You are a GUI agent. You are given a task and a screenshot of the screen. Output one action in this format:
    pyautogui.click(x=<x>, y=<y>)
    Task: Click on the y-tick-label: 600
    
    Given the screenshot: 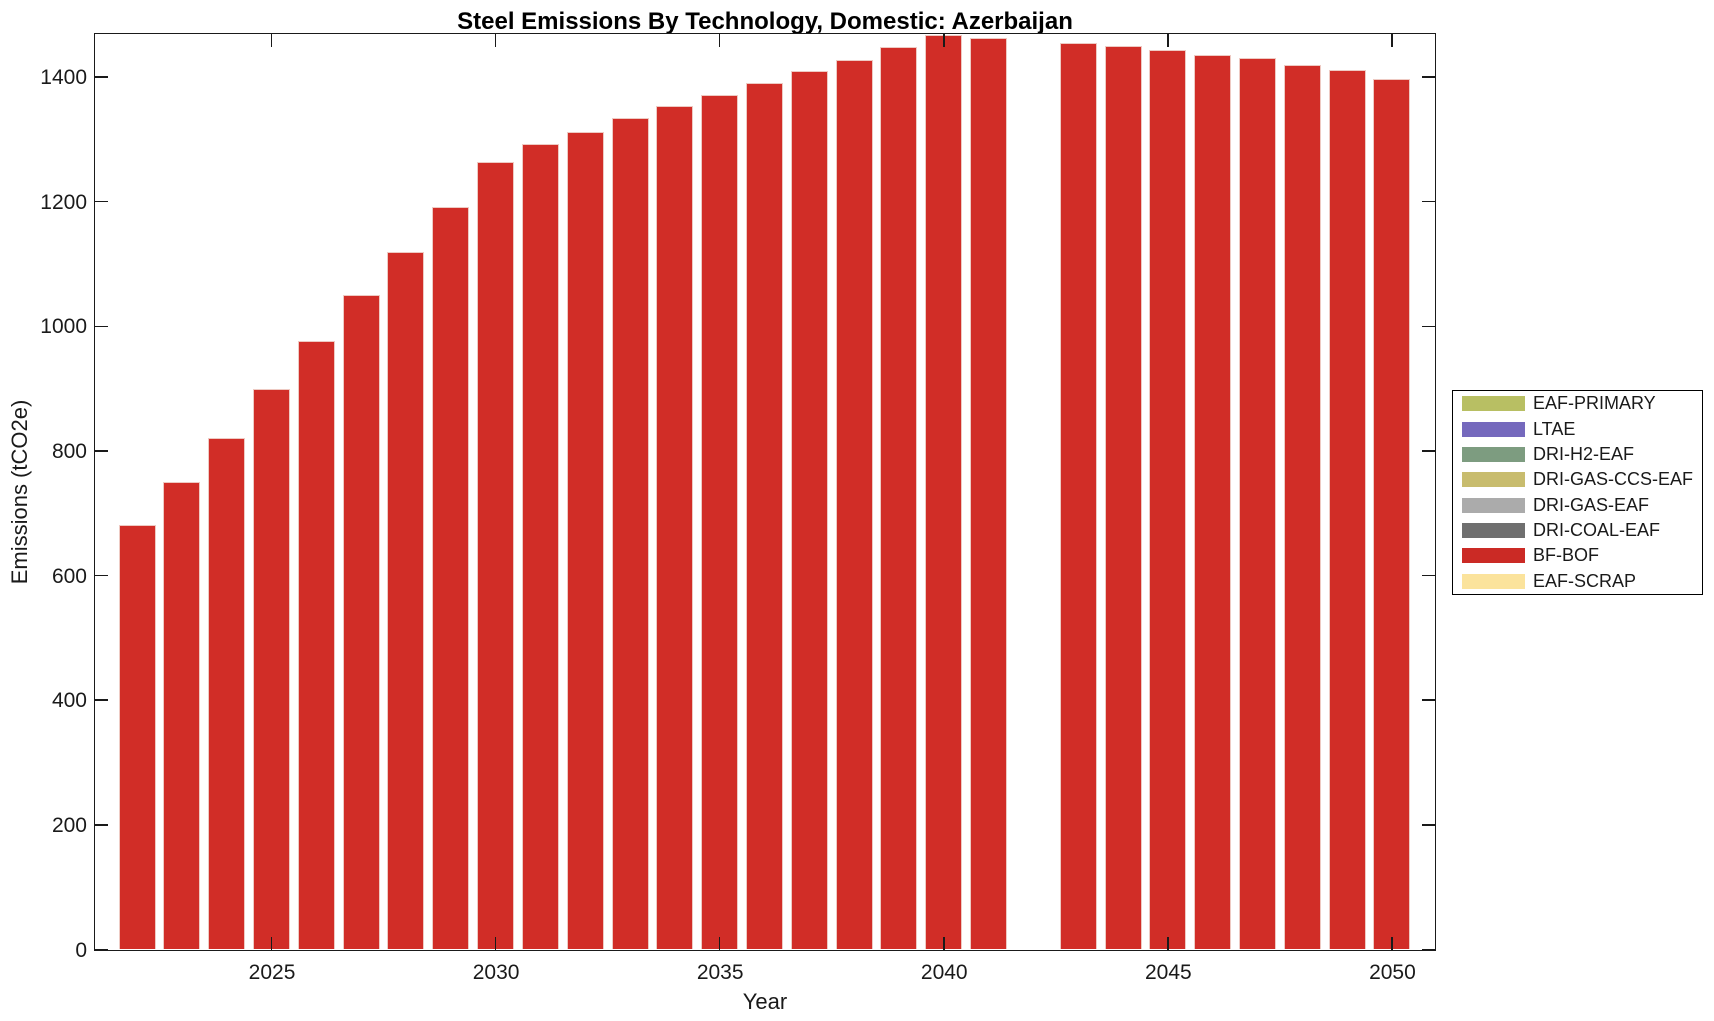 What is the action you would take?
    pyautogui.click(x=69, y=576)
    